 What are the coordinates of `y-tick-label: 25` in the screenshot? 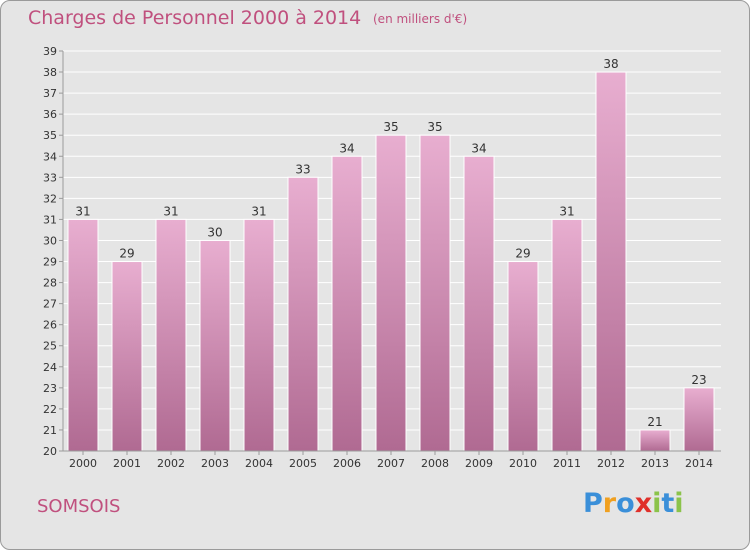 It's located at (50, 346).